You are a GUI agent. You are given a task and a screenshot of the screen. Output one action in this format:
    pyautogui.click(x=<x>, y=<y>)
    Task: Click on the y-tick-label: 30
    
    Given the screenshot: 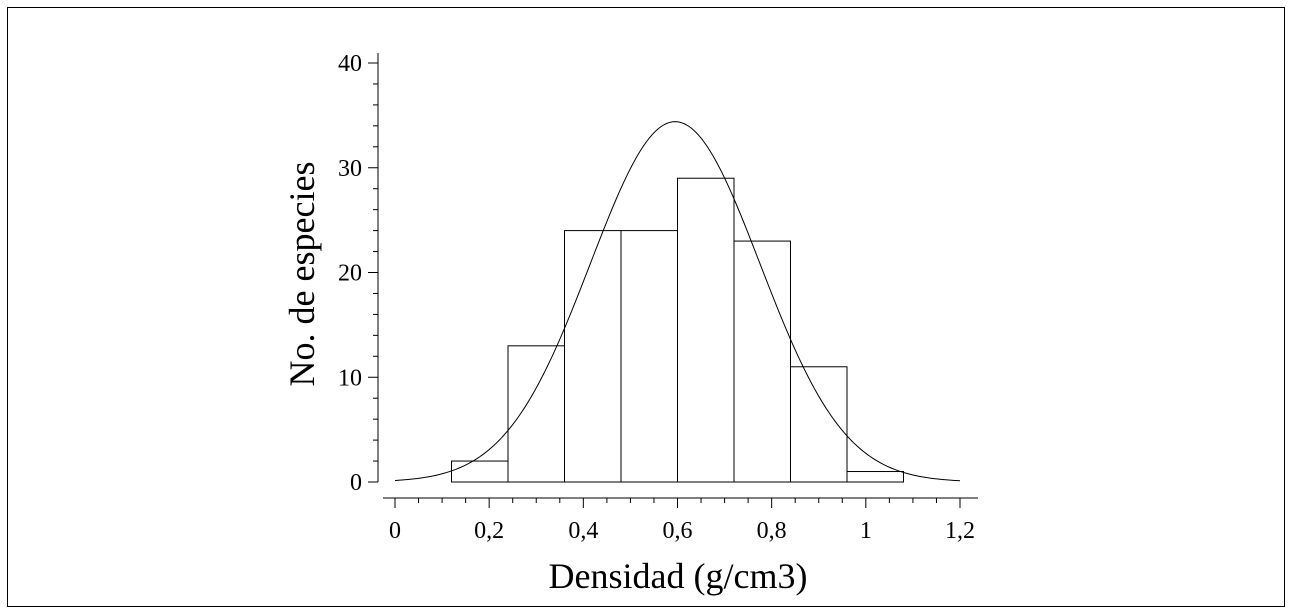 What is the action you would take?
    pyautogui.click(x=350, y=169)
    